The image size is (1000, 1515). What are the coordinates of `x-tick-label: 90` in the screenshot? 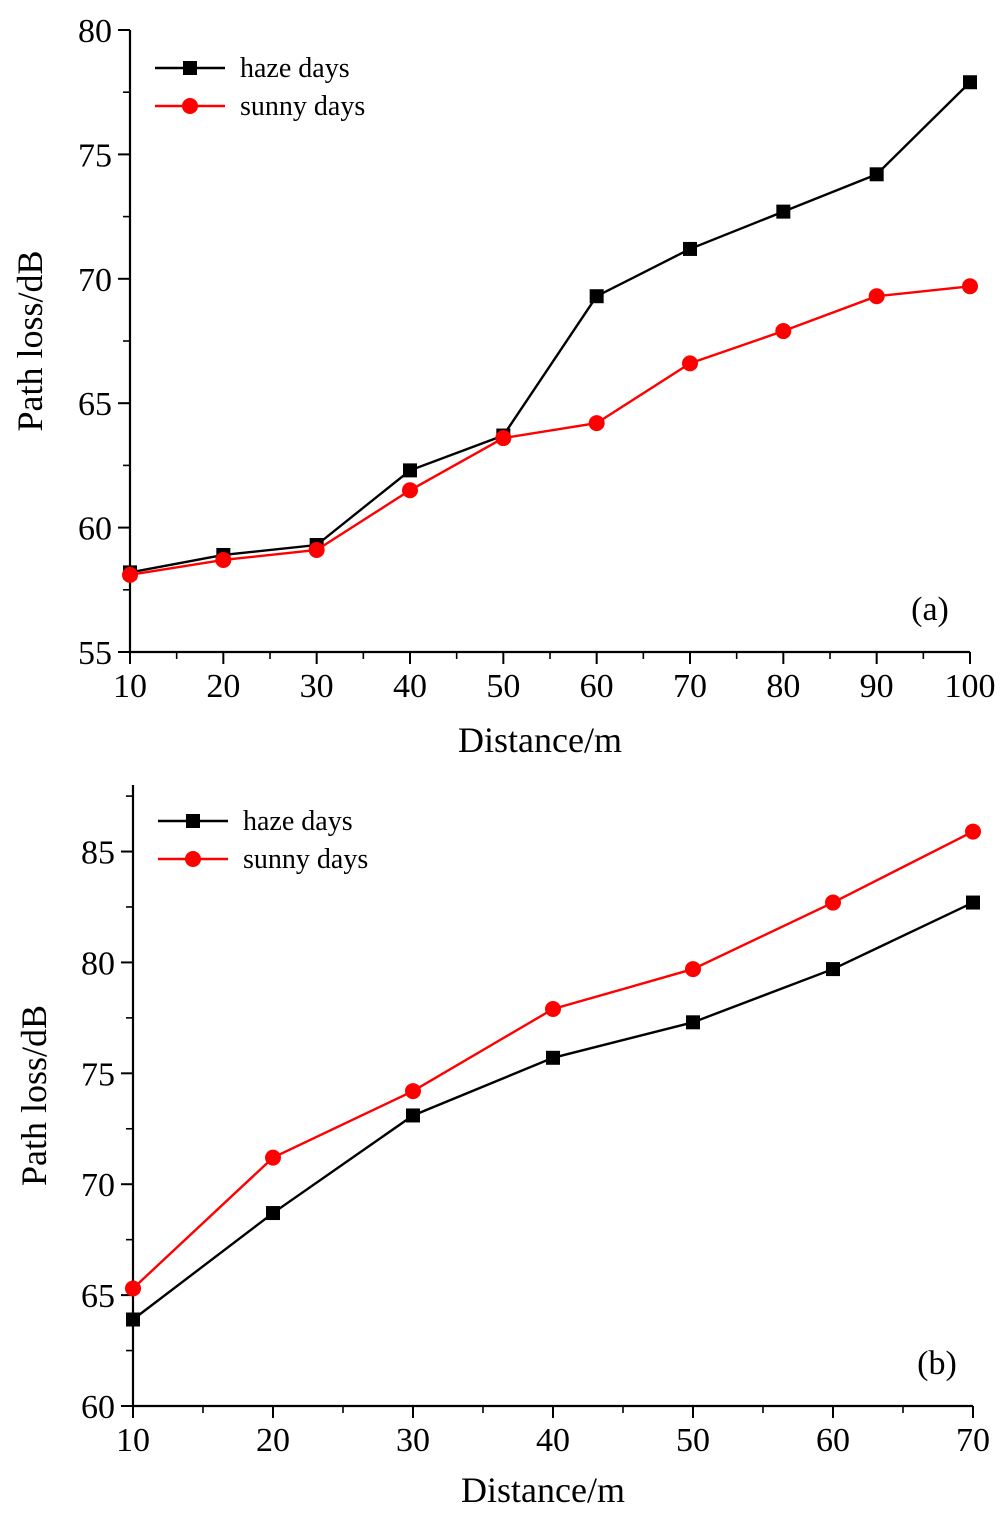 It's located at (877, 686).